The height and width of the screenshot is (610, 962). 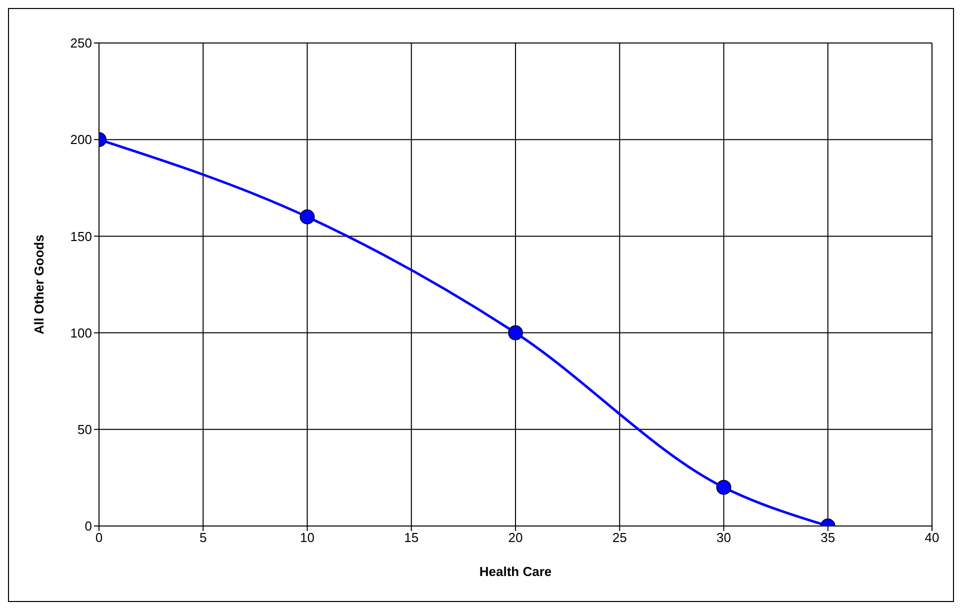 What do you see at coordinates (619, 538) in the screenshot?
I see `x-tick-label: 25` at bounding box center [619, 538].